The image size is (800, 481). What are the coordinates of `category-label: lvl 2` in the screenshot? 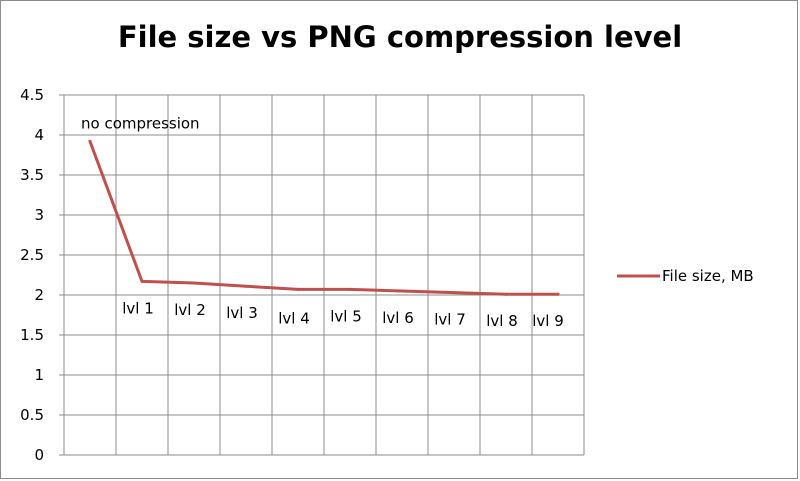 It's located at (190, 310).